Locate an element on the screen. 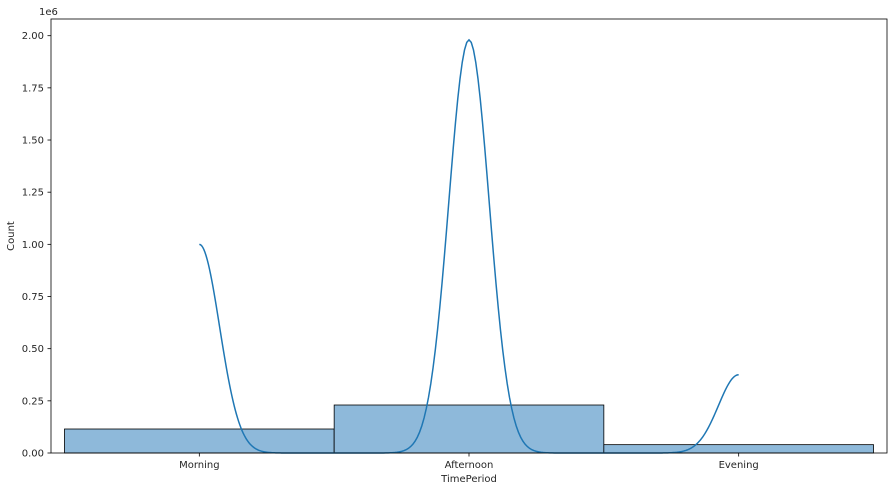  y-tick-label: 1.50 is located at coordinates (33, 141).